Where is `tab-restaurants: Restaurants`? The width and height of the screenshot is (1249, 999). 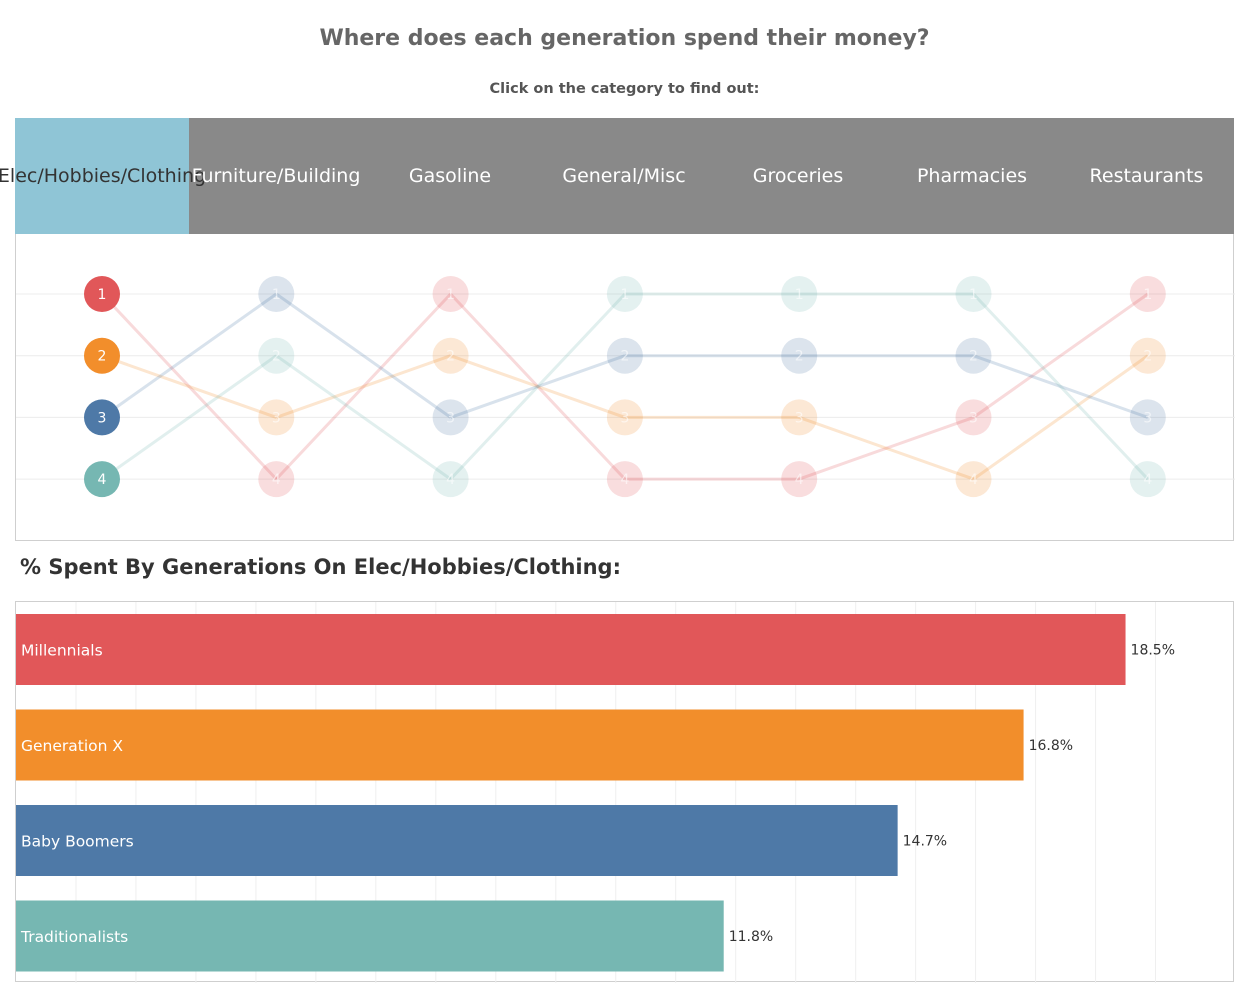
tab-restaurants: Restaurants is located at coordinates (1146, 175).